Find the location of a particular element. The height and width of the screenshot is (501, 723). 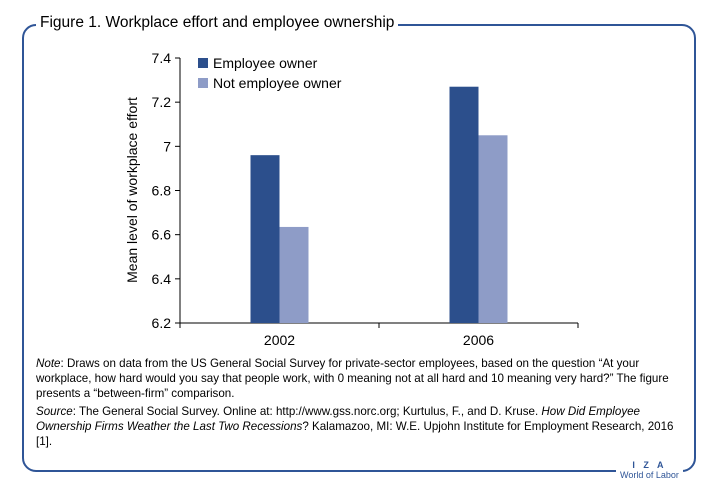

y-tick-label: 6.4 is located at coordinates (162, 279).